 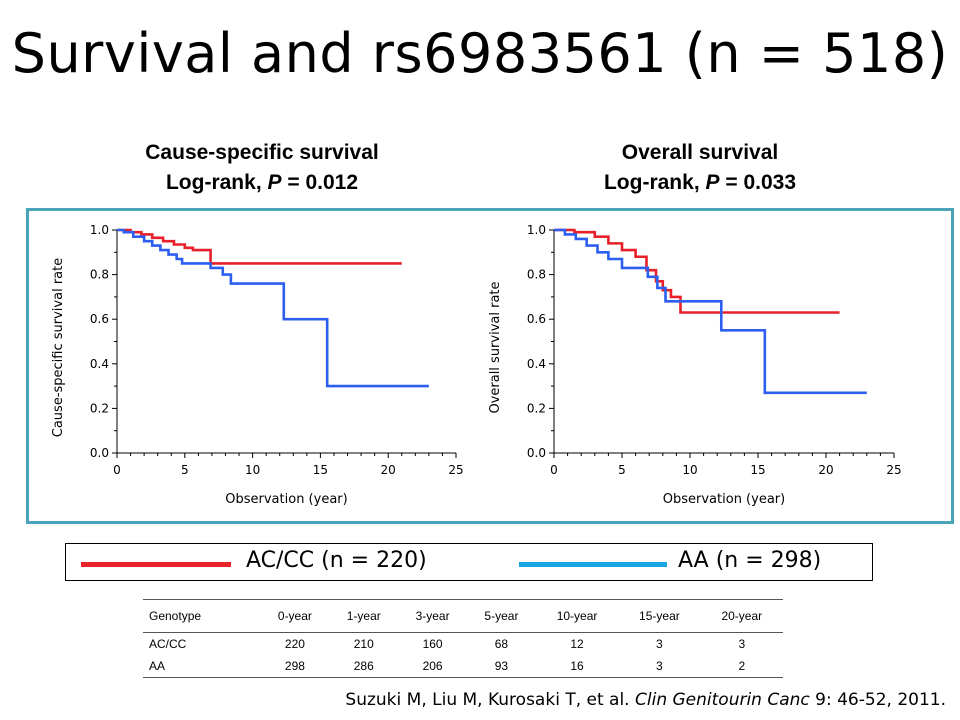 I want to click on table-cell: 286, so click(x=364, y=666).